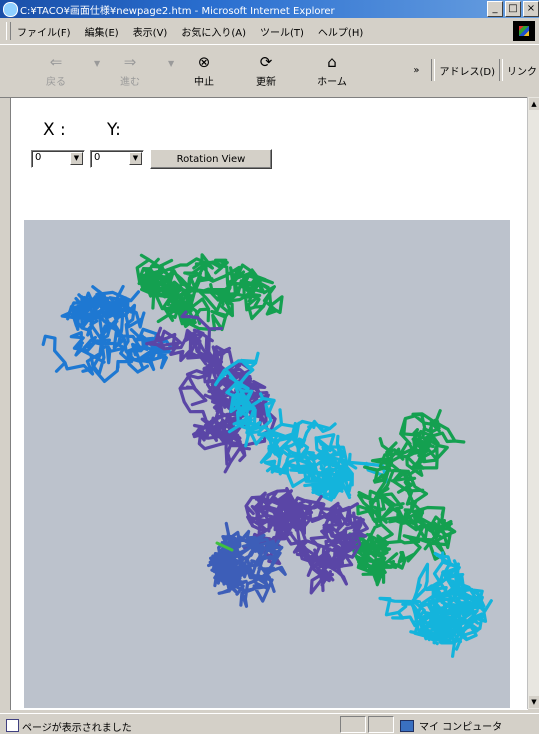 Image resolution: width=539 pixels, height=734 pixels. Describe the element at coordinates (282, 33) in the screenshot. I see `menu-tools: ツール(T)` at that location.